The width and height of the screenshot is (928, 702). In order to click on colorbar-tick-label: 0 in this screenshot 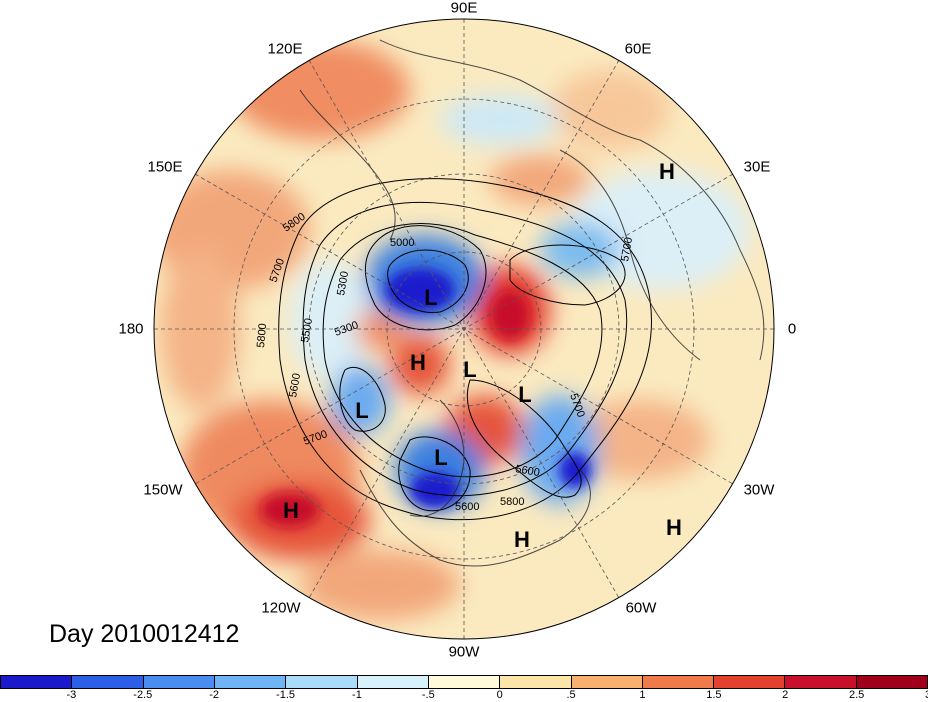, I will do `click(499, 695)`.